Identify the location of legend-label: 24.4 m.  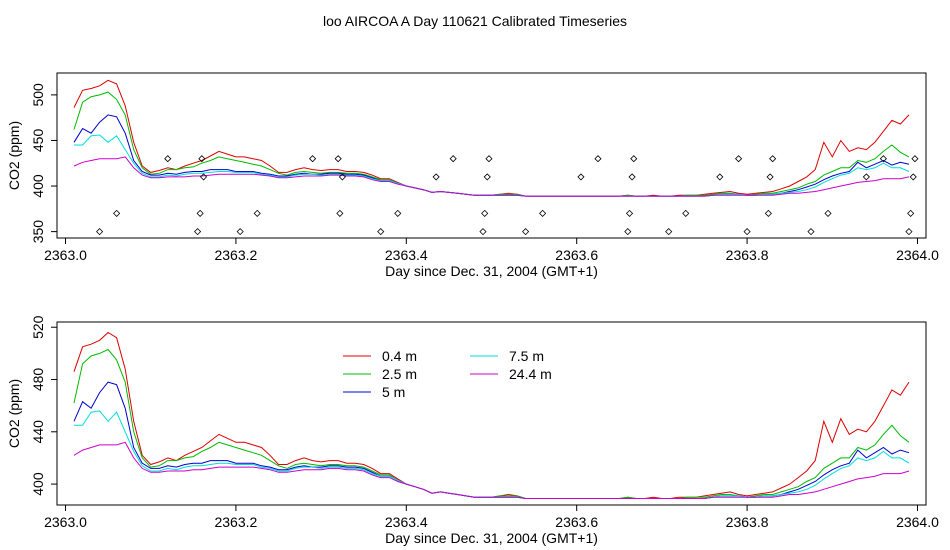
(530, 374).